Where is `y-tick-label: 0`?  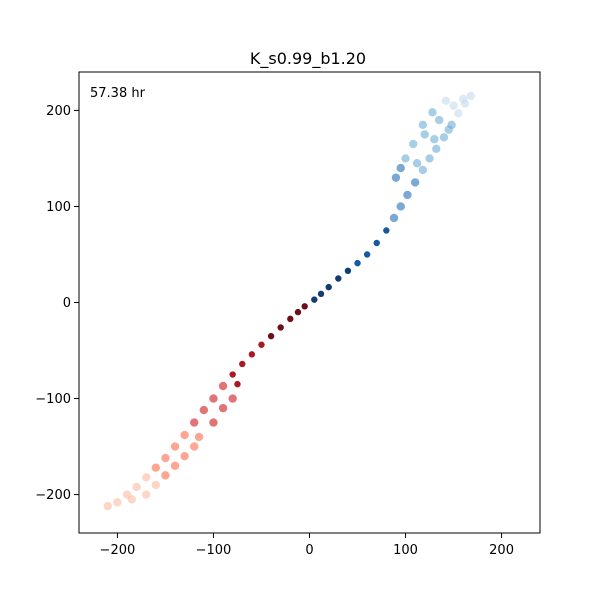
y-tick-label: 0 is located at coordinates (67, 303).